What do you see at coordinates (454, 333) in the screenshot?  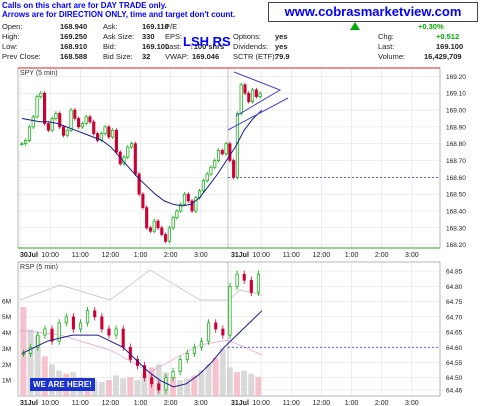 I see `y-tick-label: 64.65` at bounding box center [454, 333].